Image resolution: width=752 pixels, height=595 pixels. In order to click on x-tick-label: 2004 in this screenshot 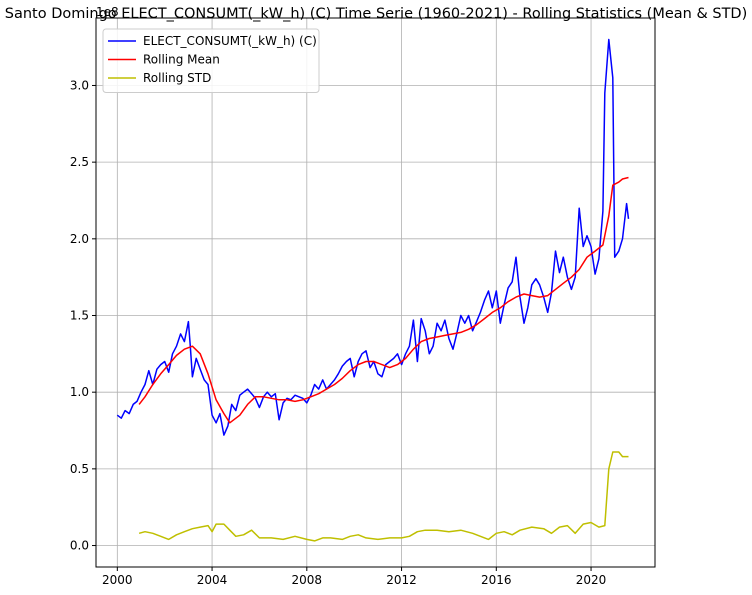, I will do `click(212, 580)`.